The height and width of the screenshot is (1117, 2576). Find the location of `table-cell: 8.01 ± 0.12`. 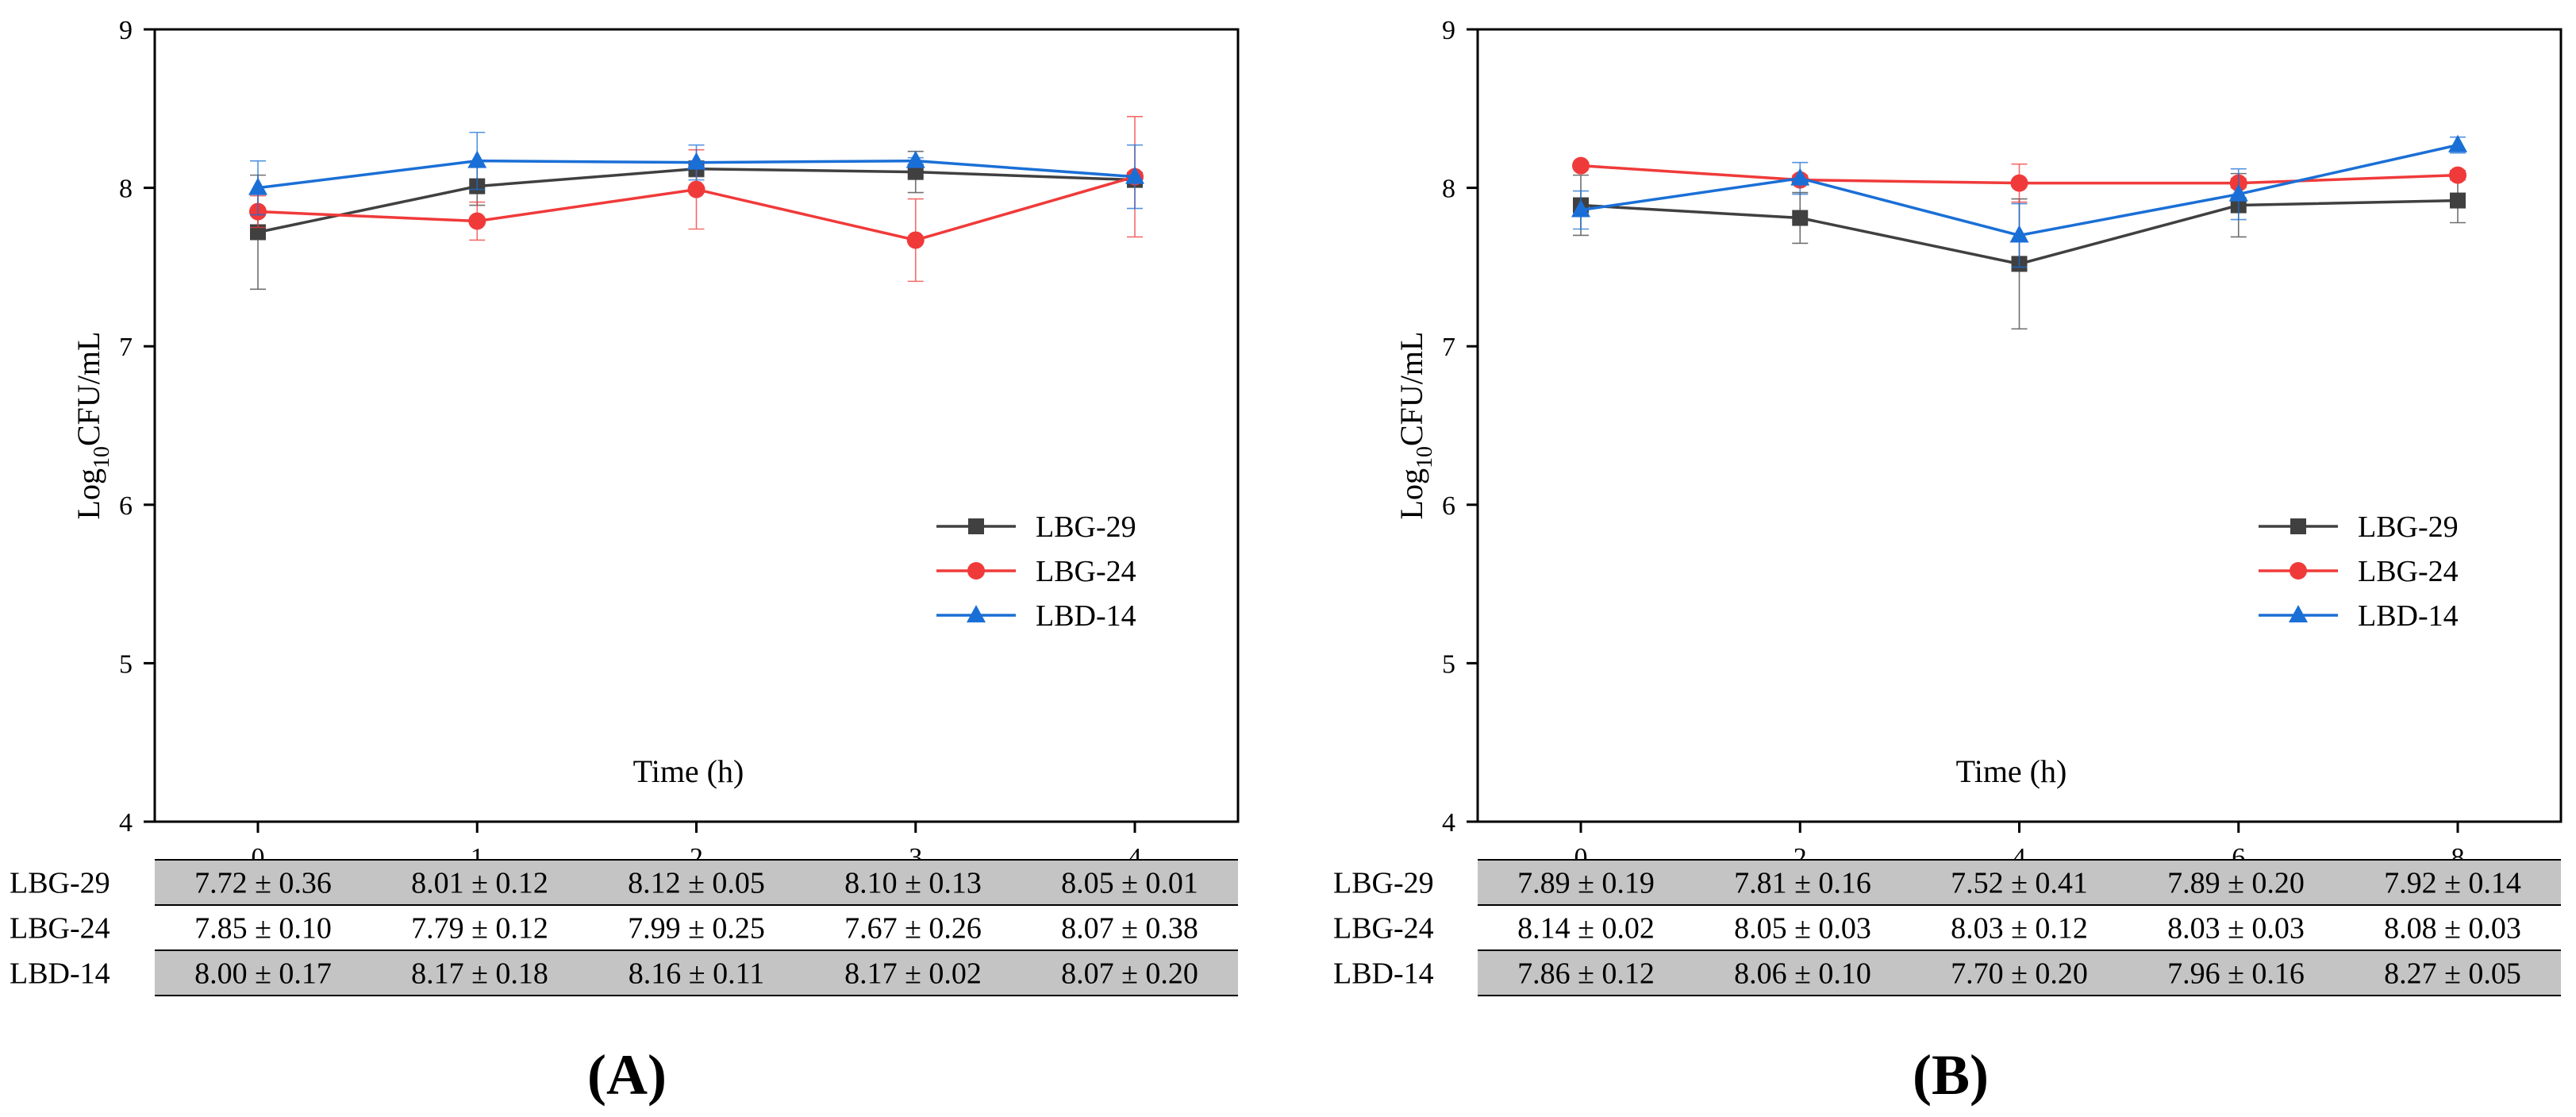

table-cell: 8.01 ± 0.12 is located at coordinates (479, 884).